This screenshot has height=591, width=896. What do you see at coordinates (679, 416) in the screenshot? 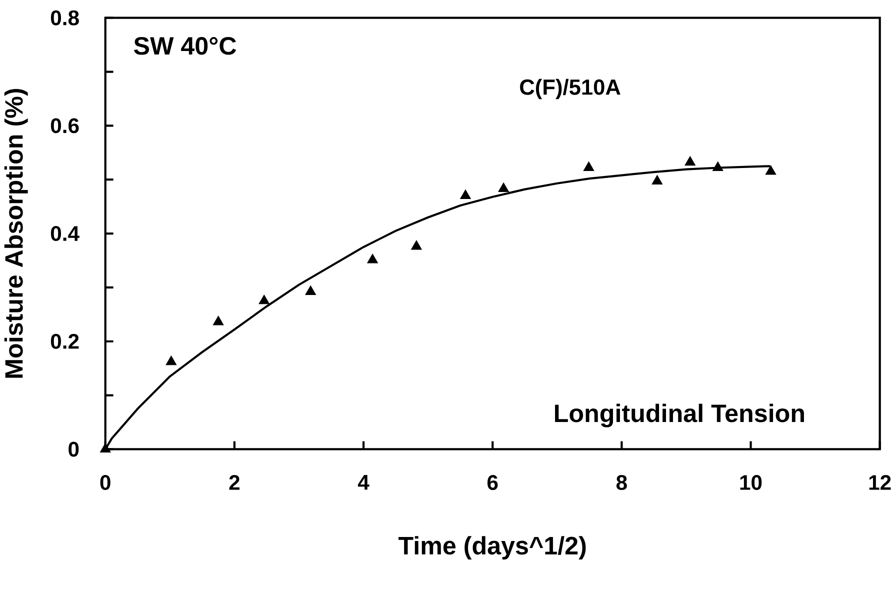
I see `annotation: Longitudinal Tension` at bounding box center [679, 416].